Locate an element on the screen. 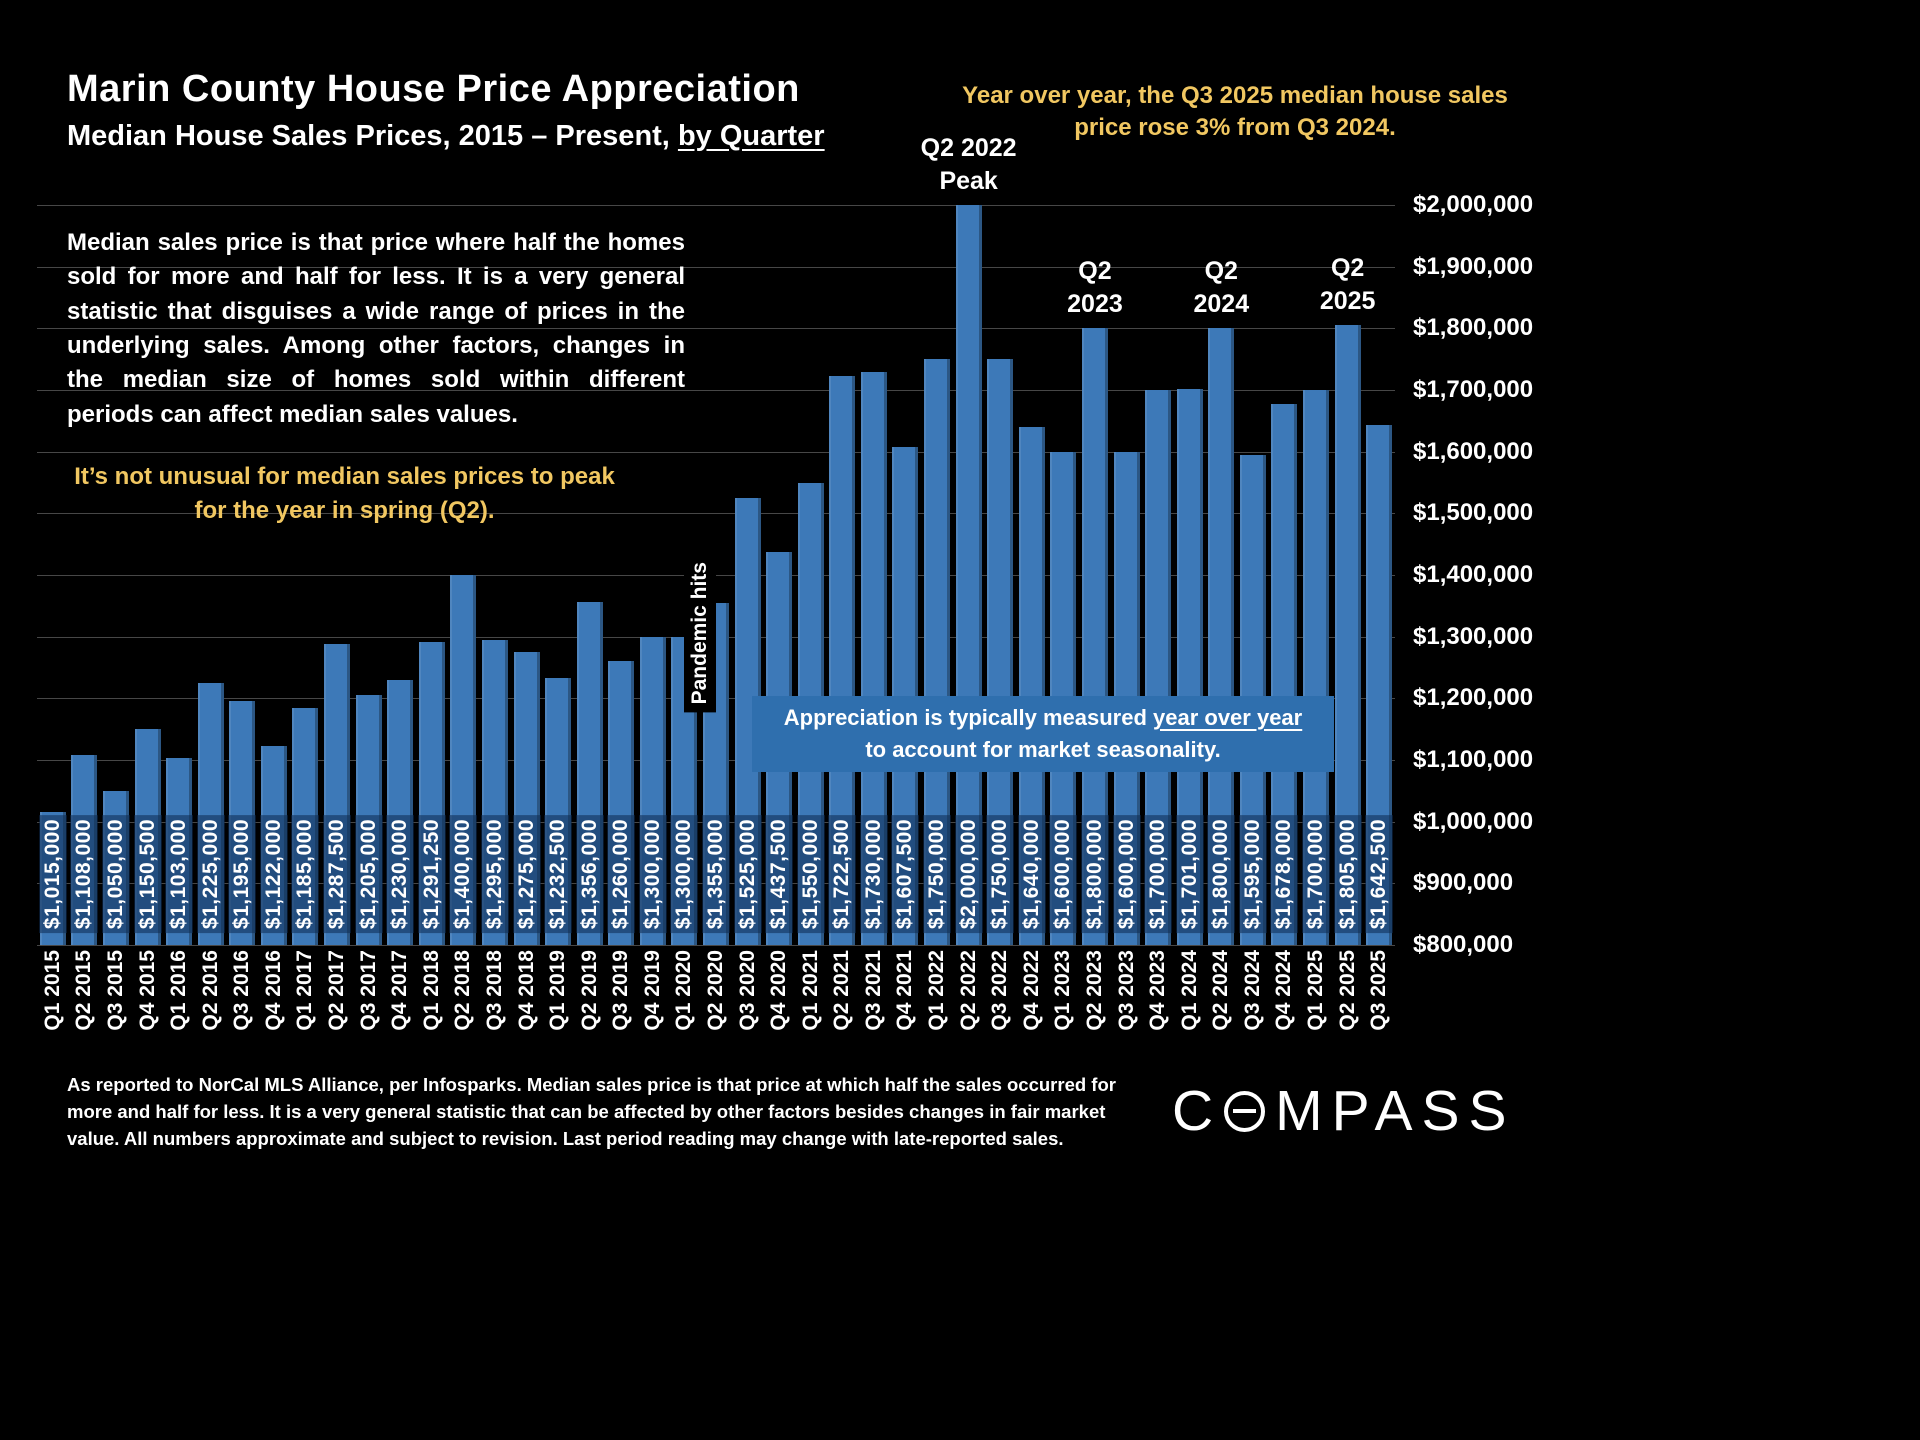  bar-slot: $1,678,000 is located at coordinates (1285, 575).